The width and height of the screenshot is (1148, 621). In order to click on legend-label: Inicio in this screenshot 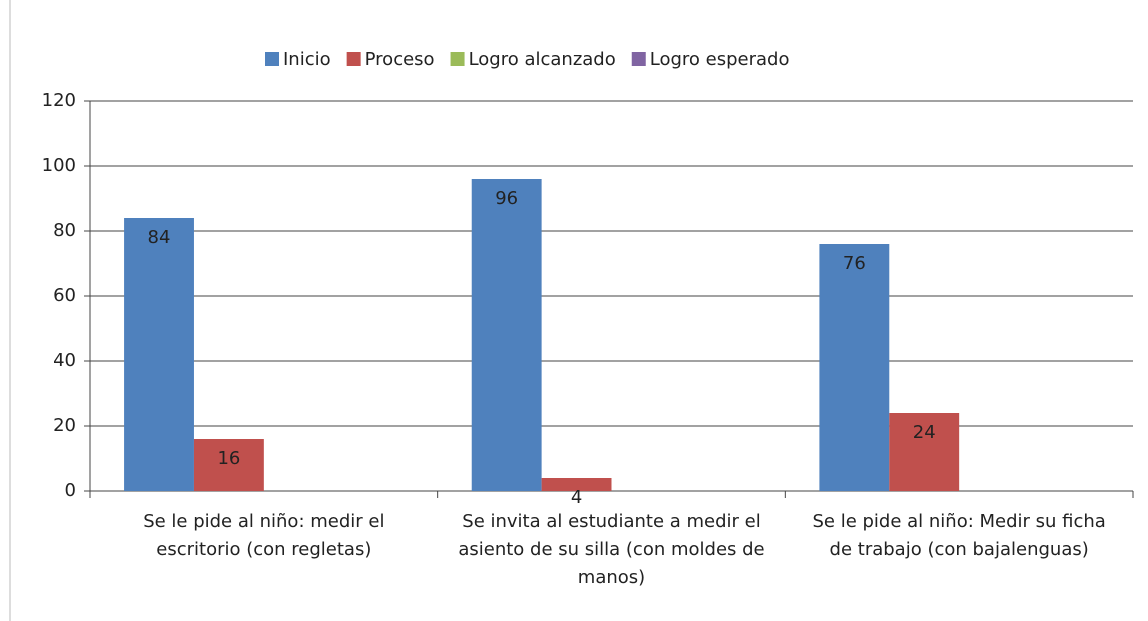, I will do `click(307, 59)`.